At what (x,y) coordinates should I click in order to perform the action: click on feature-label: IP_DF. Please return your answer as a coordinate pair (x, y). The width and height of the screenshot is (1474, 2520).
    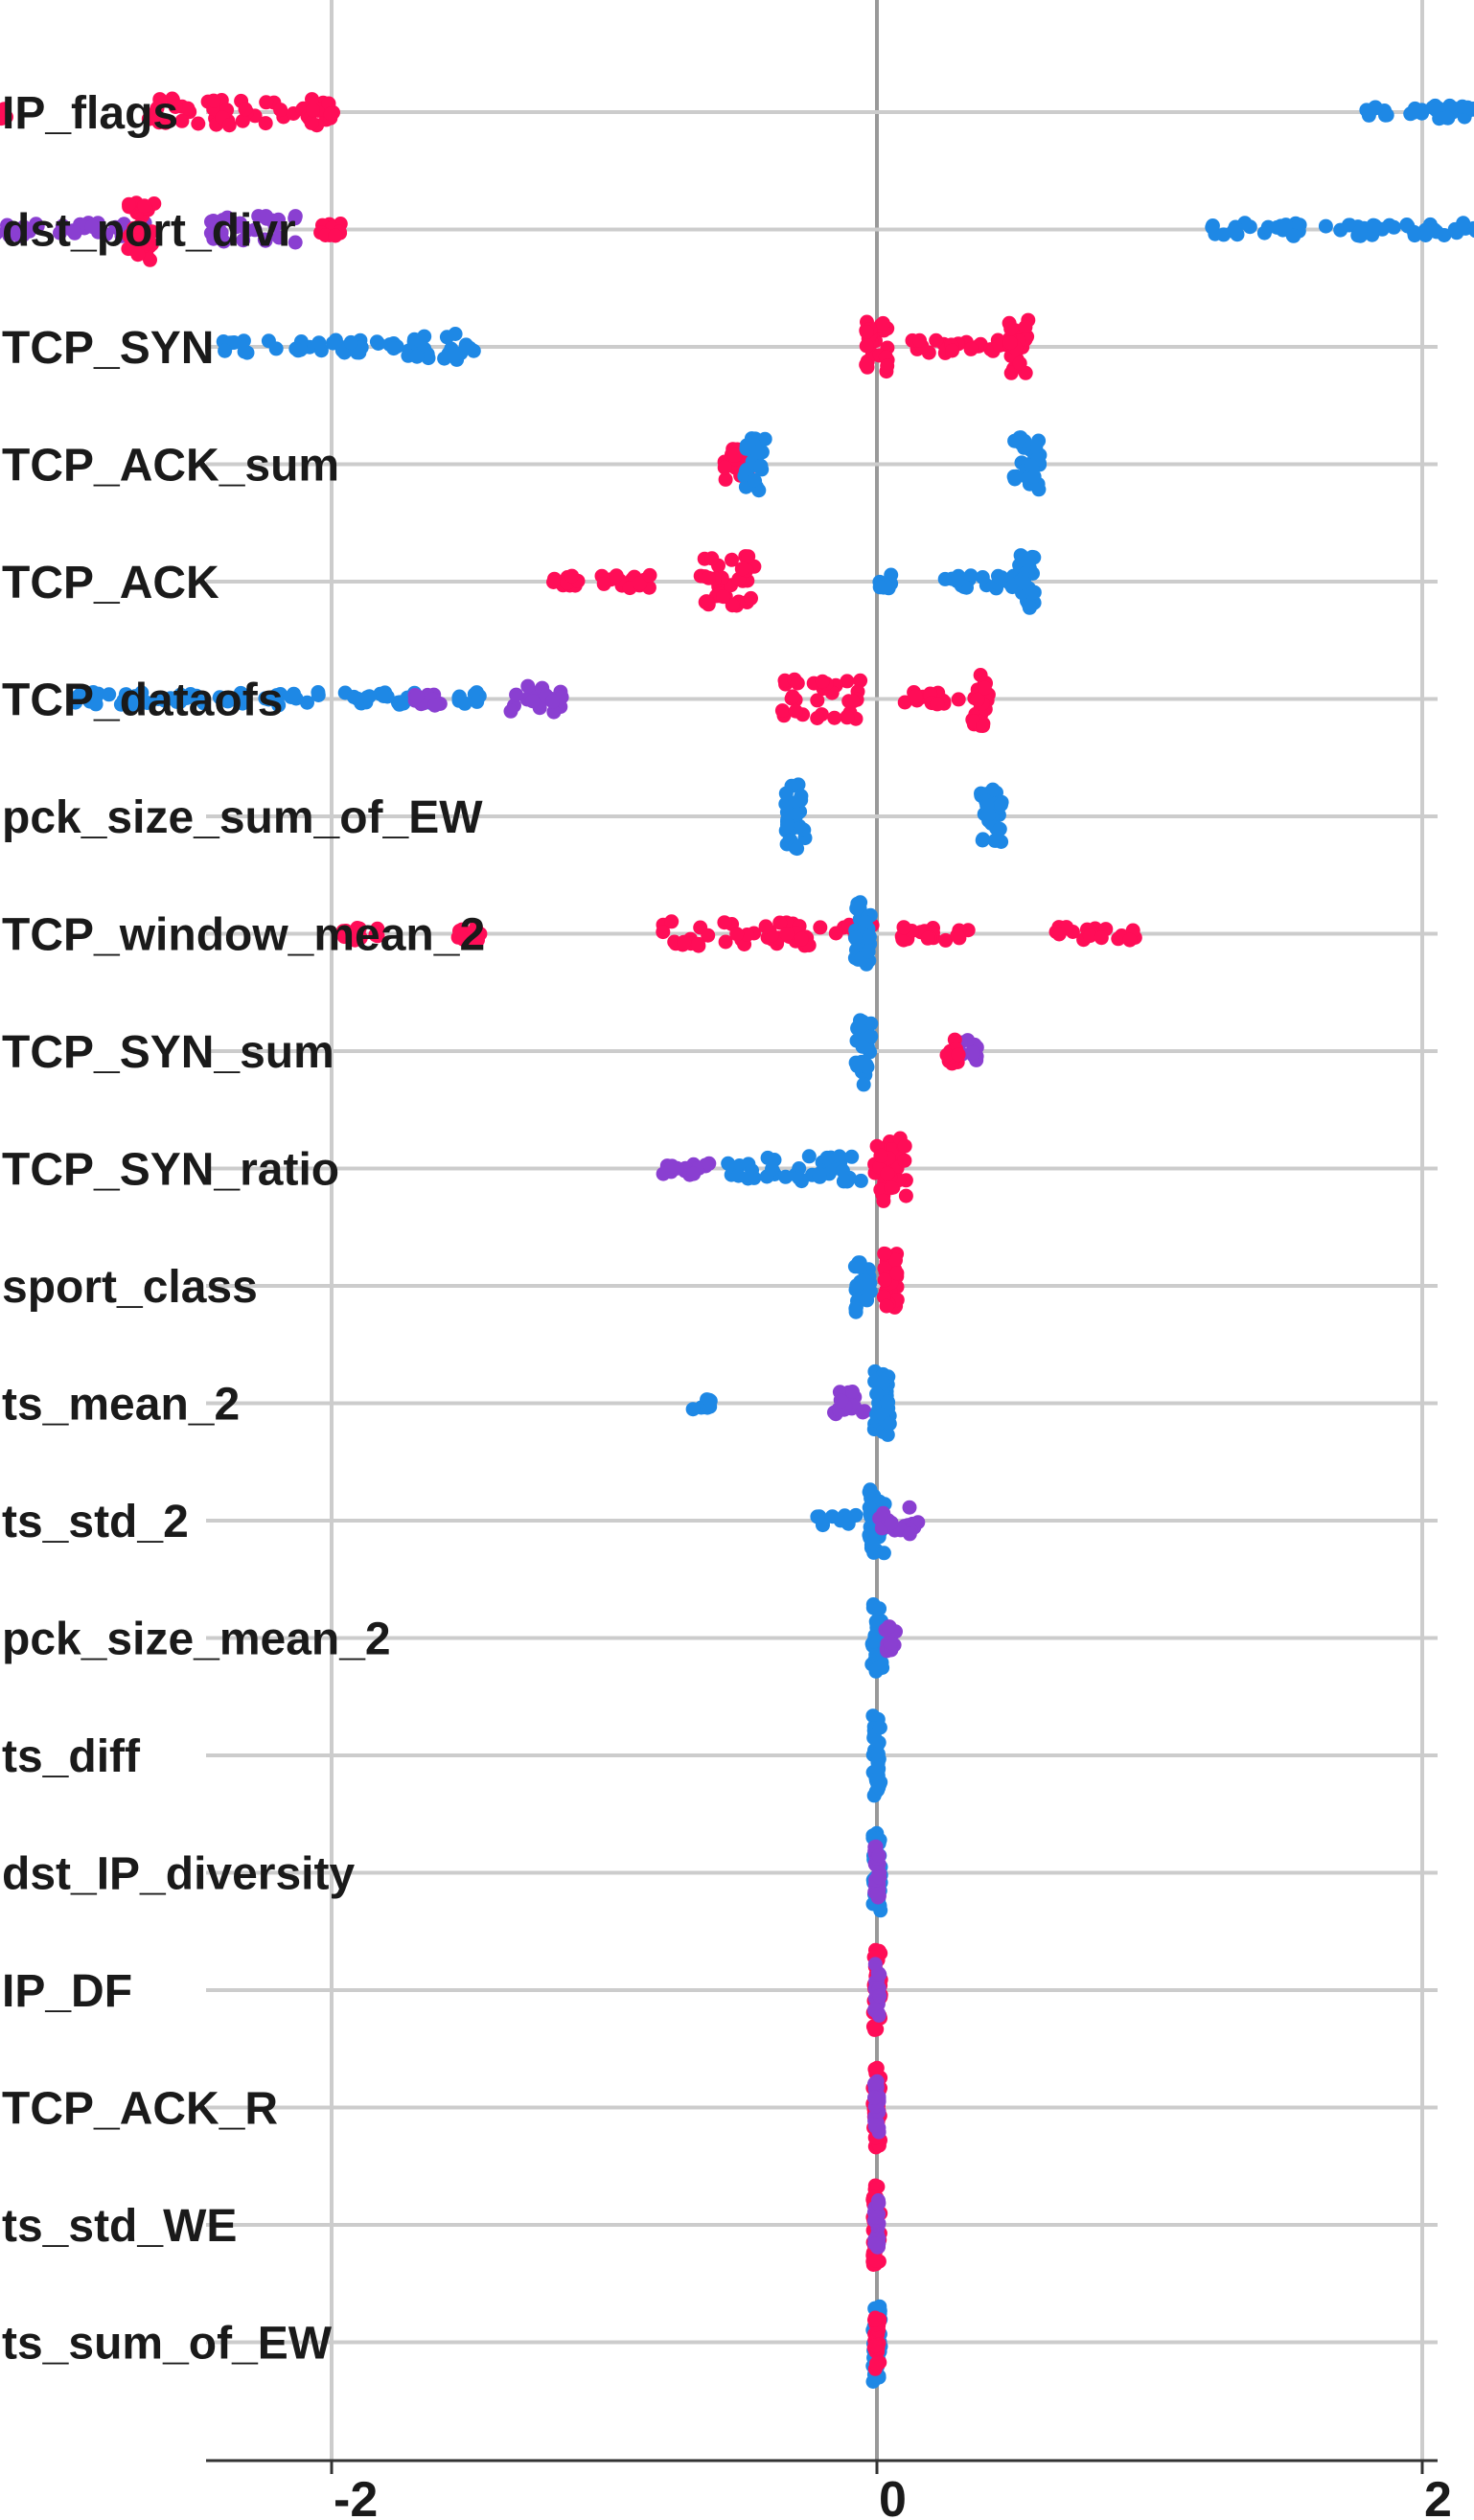
    Looking at the image, I should click on (67, 1991).